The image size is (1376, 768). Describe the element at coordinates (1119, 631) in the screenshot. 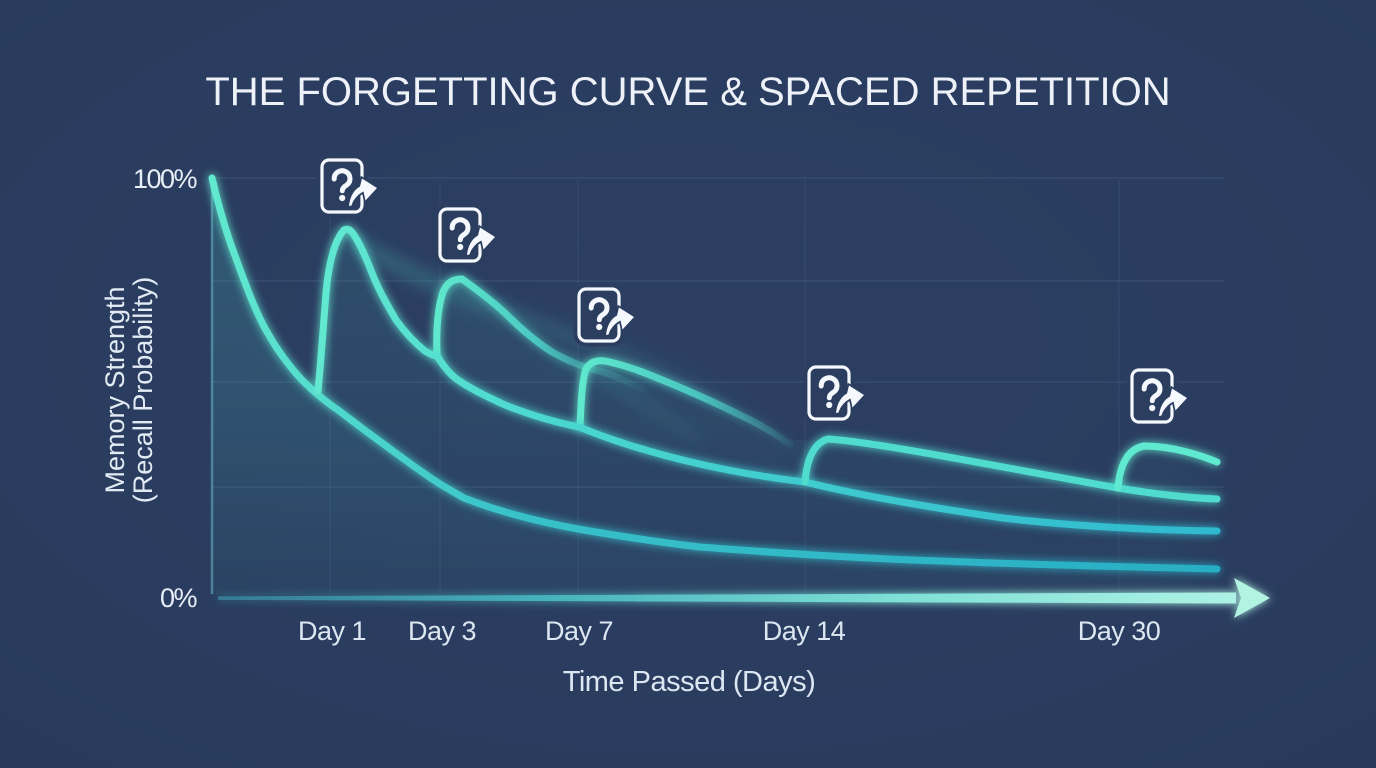

I see `svg-text: Day 30` at that location.